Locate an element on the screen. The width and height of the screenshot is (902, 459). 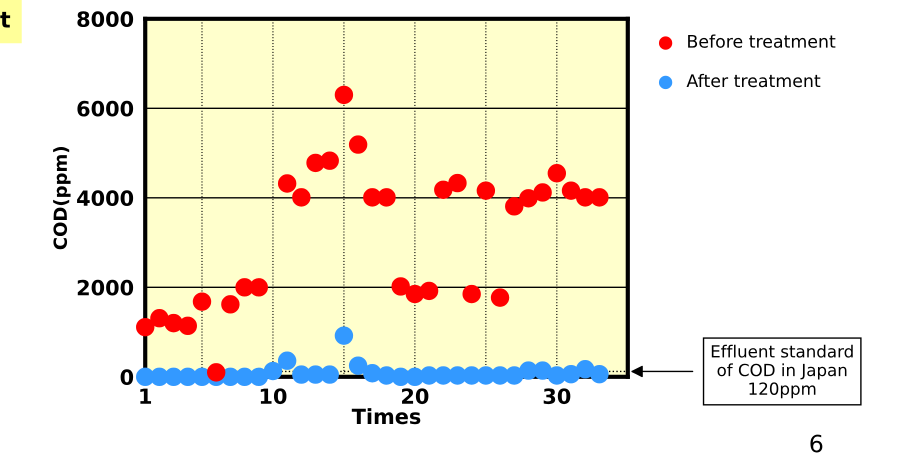
legend-label: Before treatment is located at coordinates (762, 41).